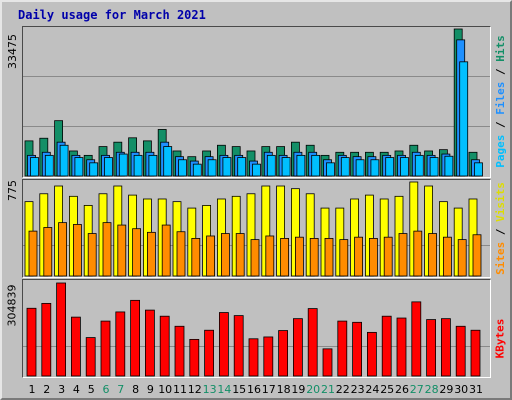 This screenshot has width=512, height=400. Describe the element at coordinates (32, 389) in the screenshot. I see `day-label-1: 1` at that location.